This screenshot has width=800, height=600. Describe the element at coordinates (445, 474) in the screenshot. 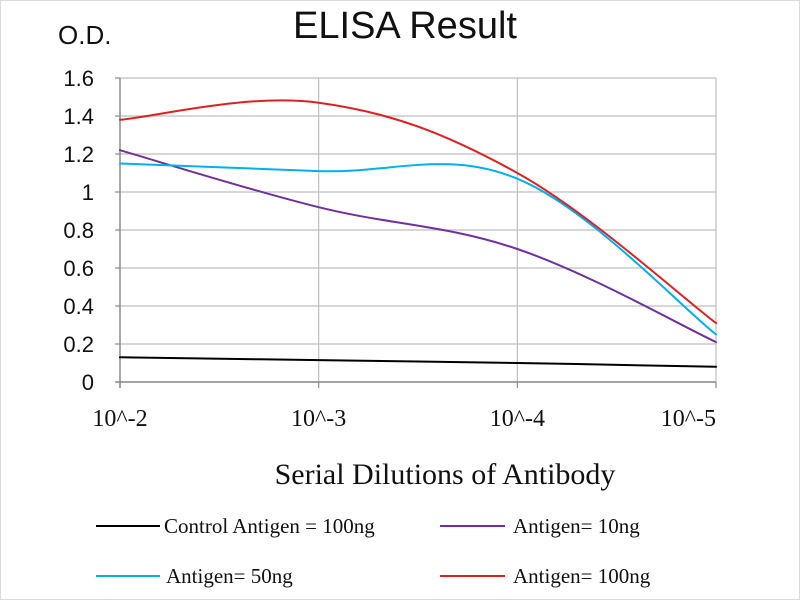

I see `x-axis-title: Serial Dilutions of Antibody` at that location.